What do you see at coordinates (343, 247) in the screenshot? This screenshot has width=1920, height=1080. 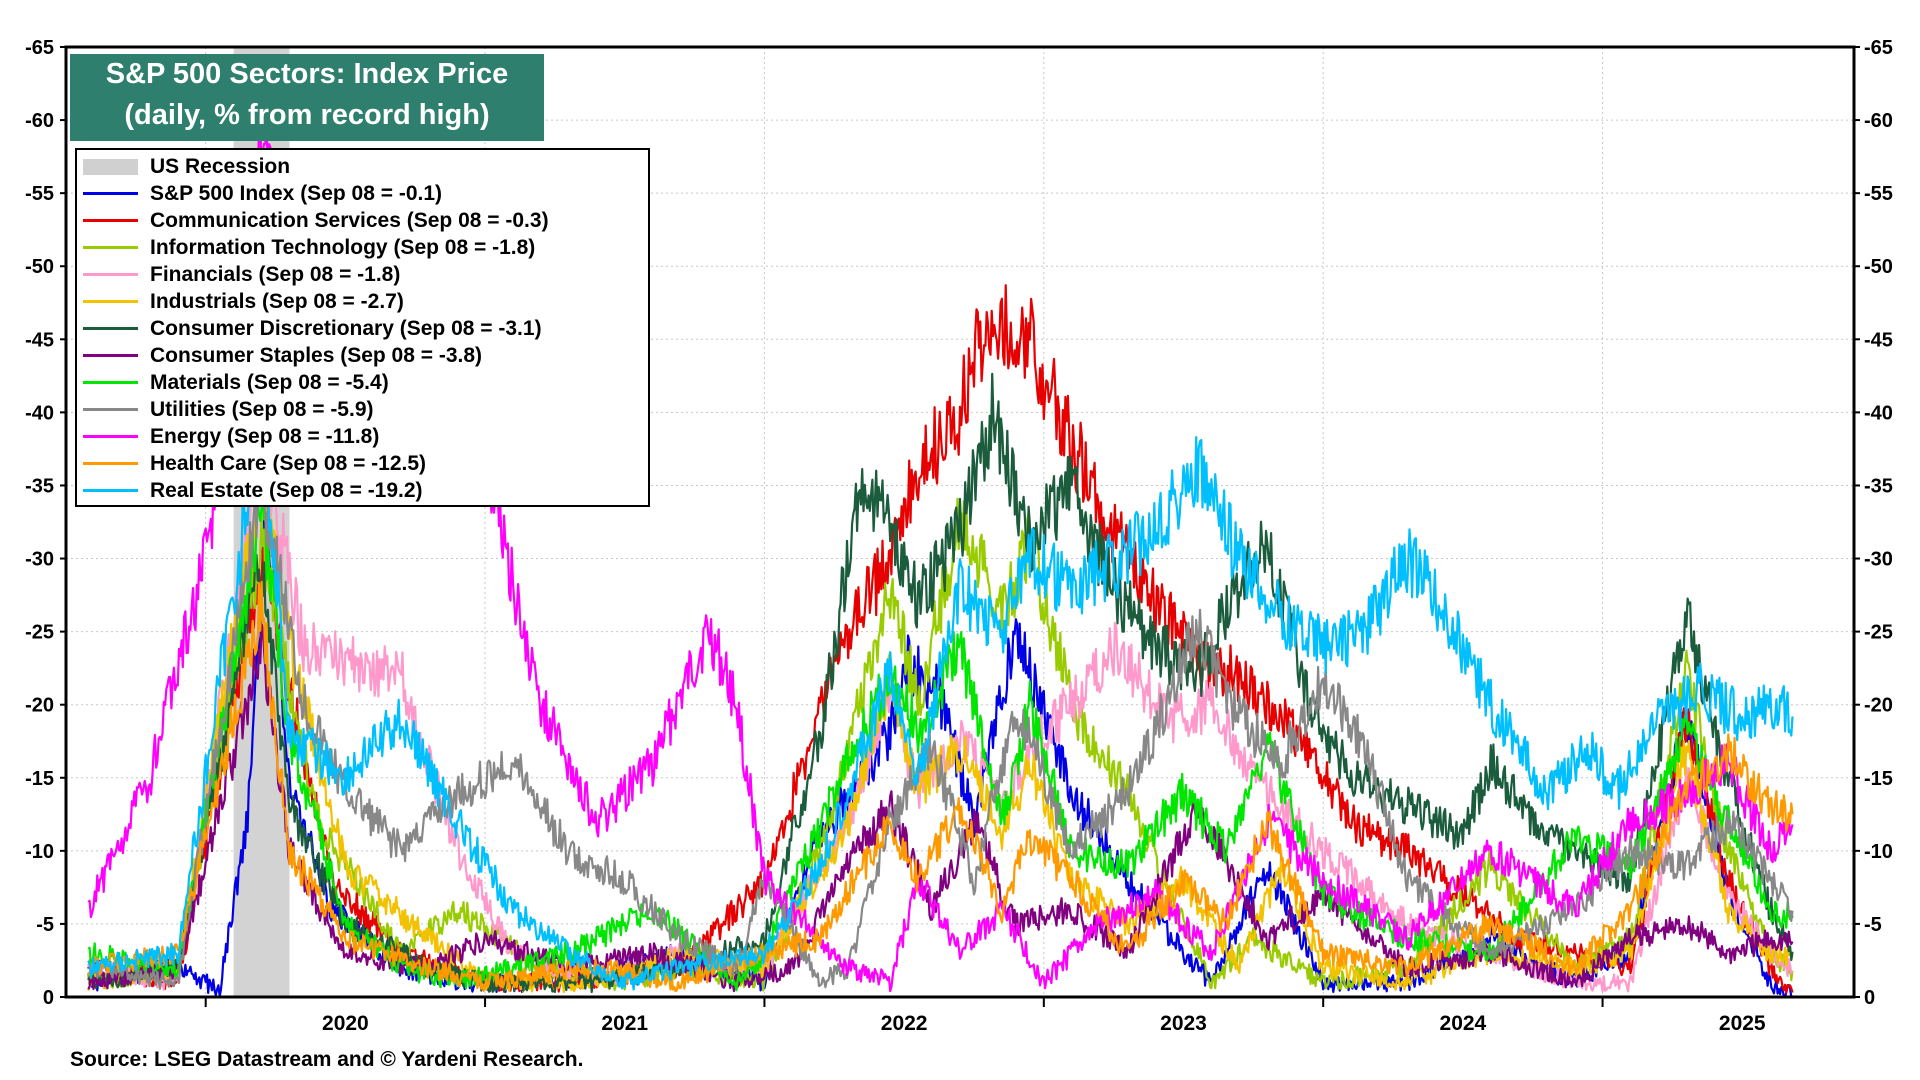 I see `legend-label: Information Technology (Sep 08 = -1.8)` at bounding box center [343, 247].